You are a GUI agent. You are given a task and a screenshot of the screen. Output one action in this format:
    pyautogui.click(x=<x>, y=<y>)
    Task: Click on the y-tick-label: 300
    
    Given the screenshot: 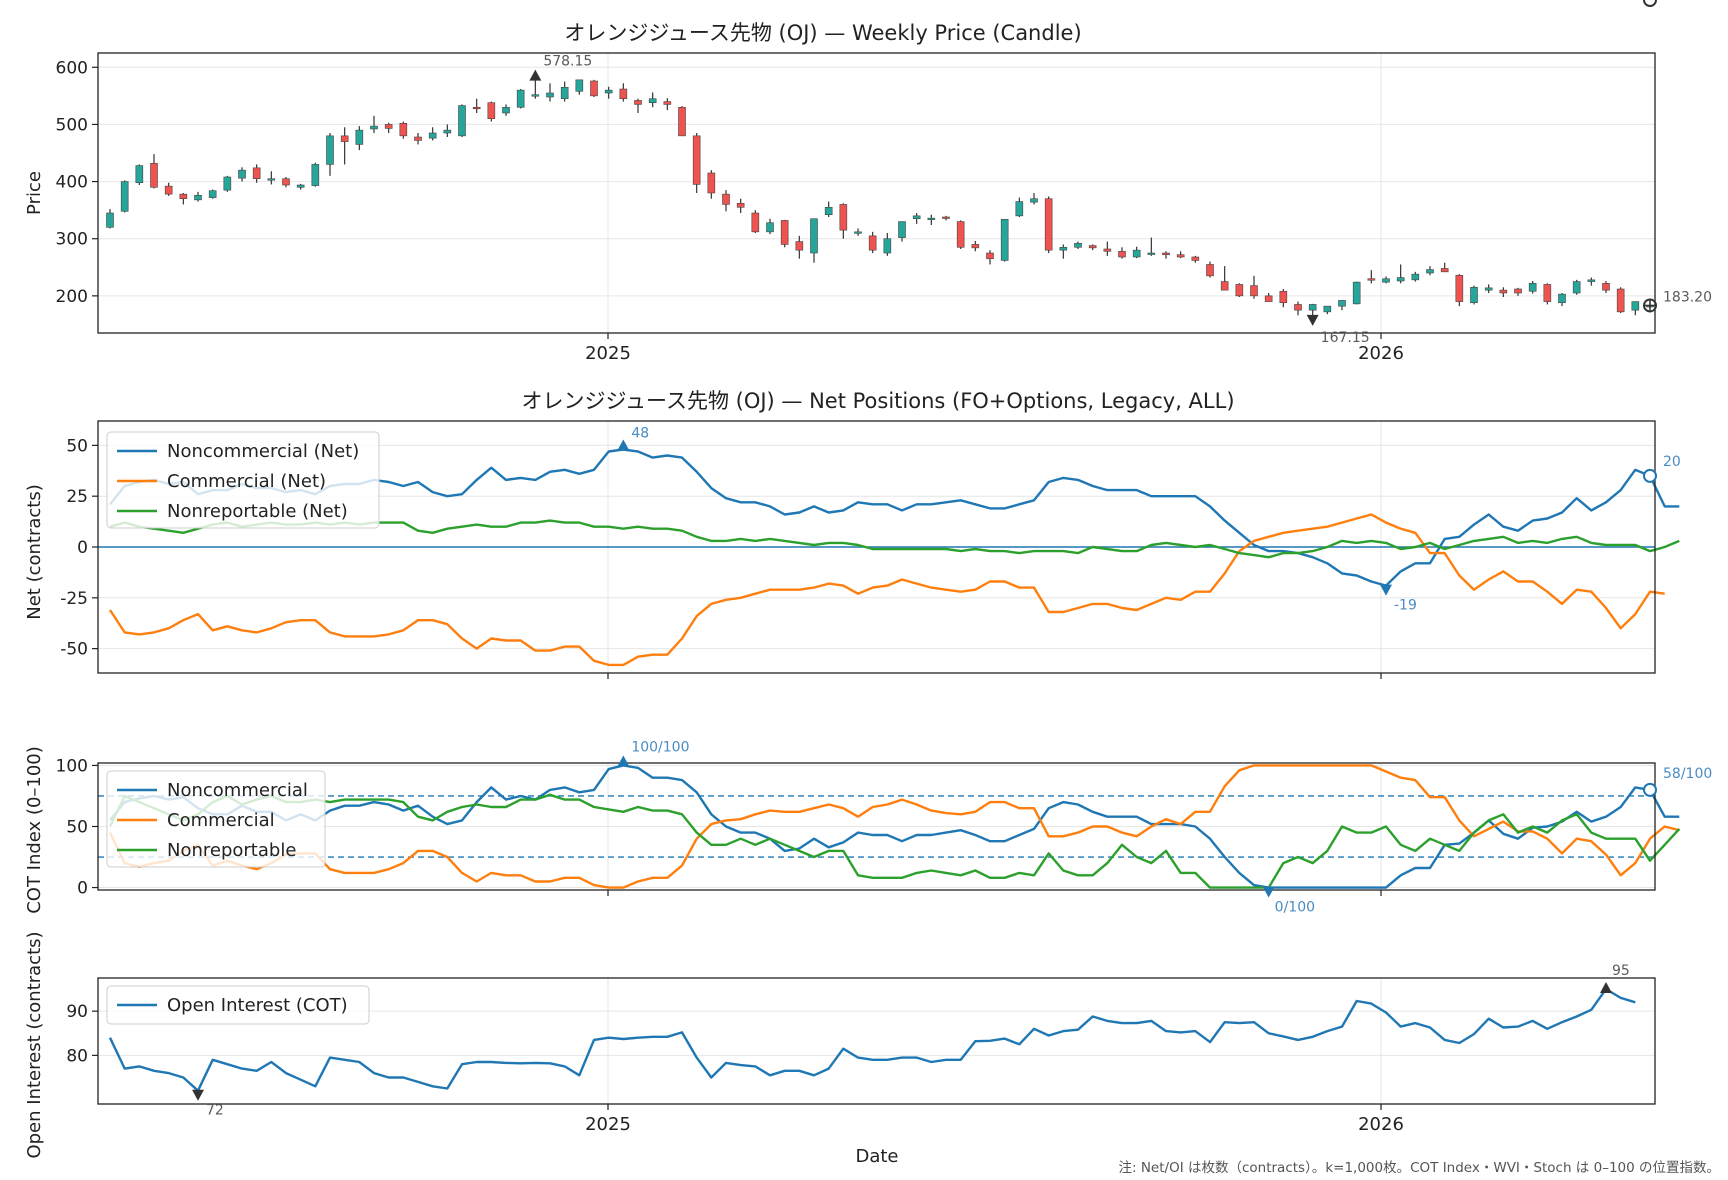 What is the action you would take?
    pyautogui.click(x=72, y=240)
    